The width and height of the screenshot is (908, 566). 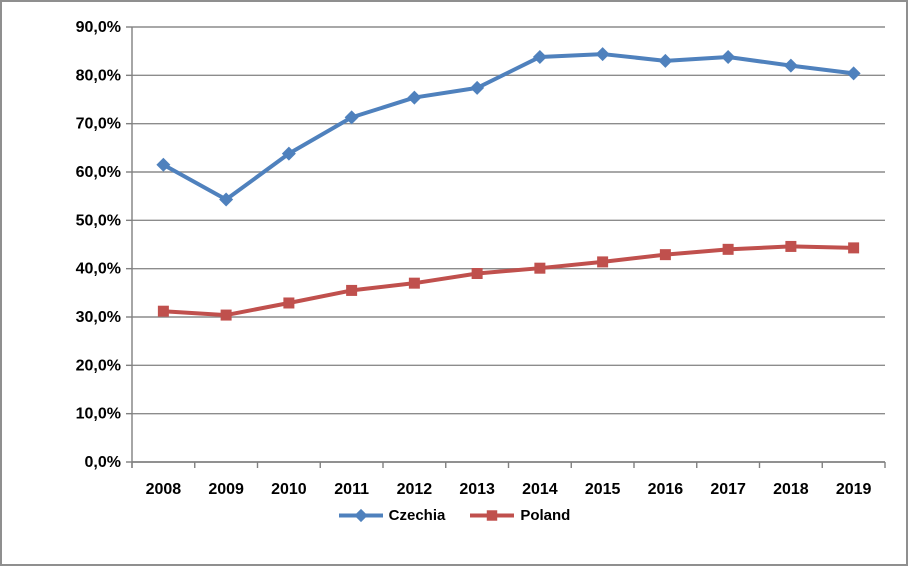 I want to click on poland-series, so click(x=508, y=280).